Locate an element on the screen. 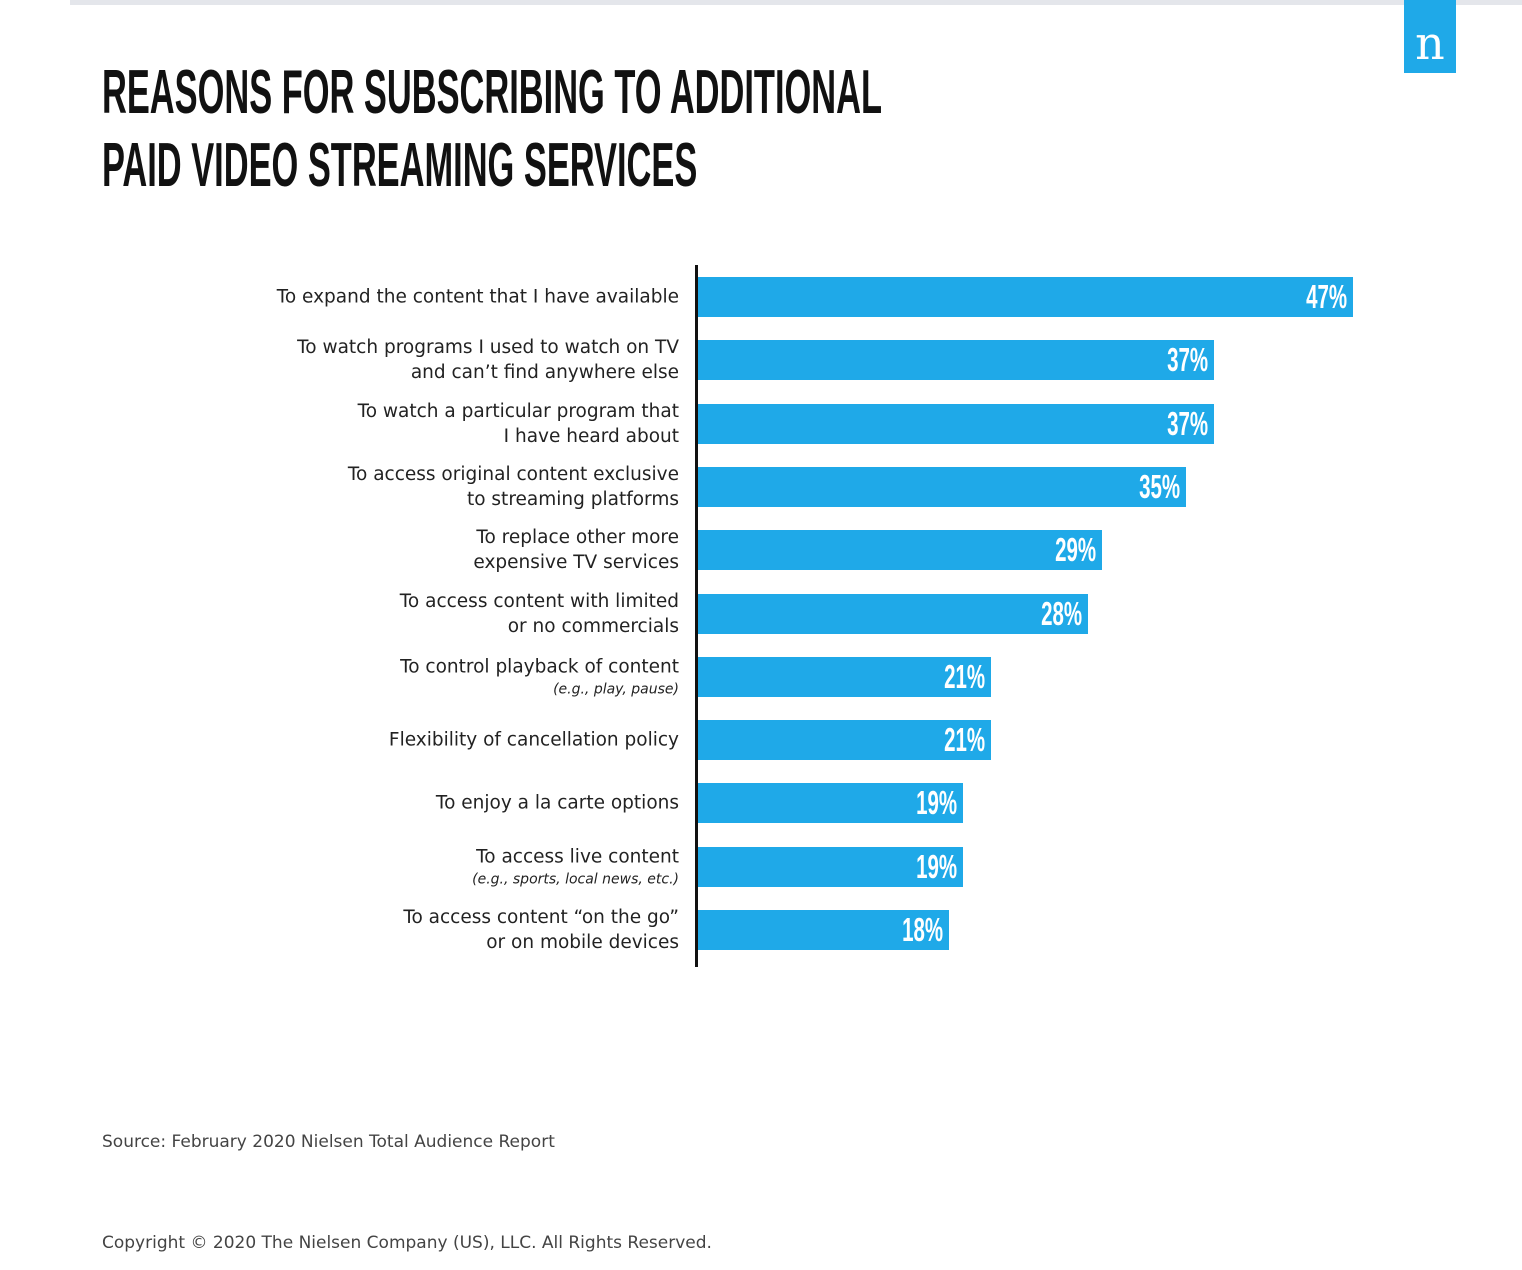  value-label: 29% is located at coordinates (1076, 550).